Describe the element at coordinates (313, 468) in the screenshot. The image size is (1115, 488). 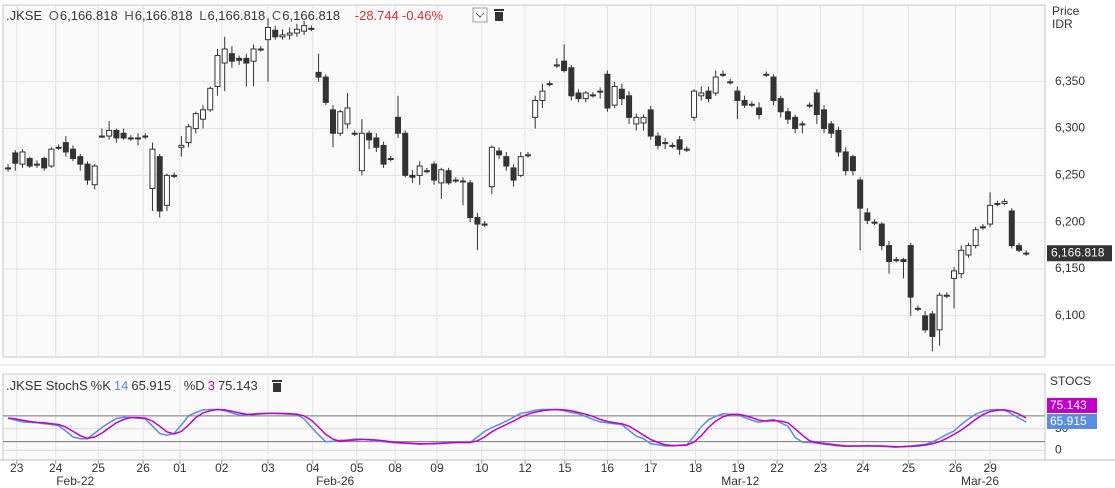
I see `x-tick-label: 04` at that location.